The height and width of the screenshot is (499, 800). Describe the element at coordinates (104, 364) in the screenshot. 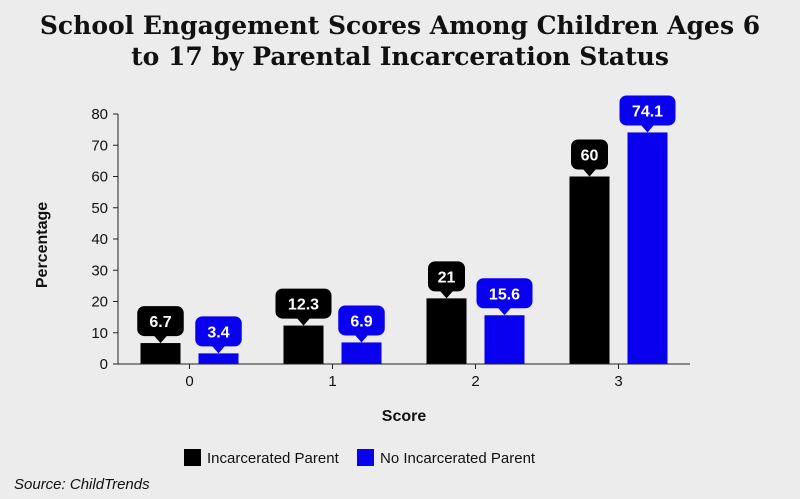

I see `y-tick-label: 0` at that location.